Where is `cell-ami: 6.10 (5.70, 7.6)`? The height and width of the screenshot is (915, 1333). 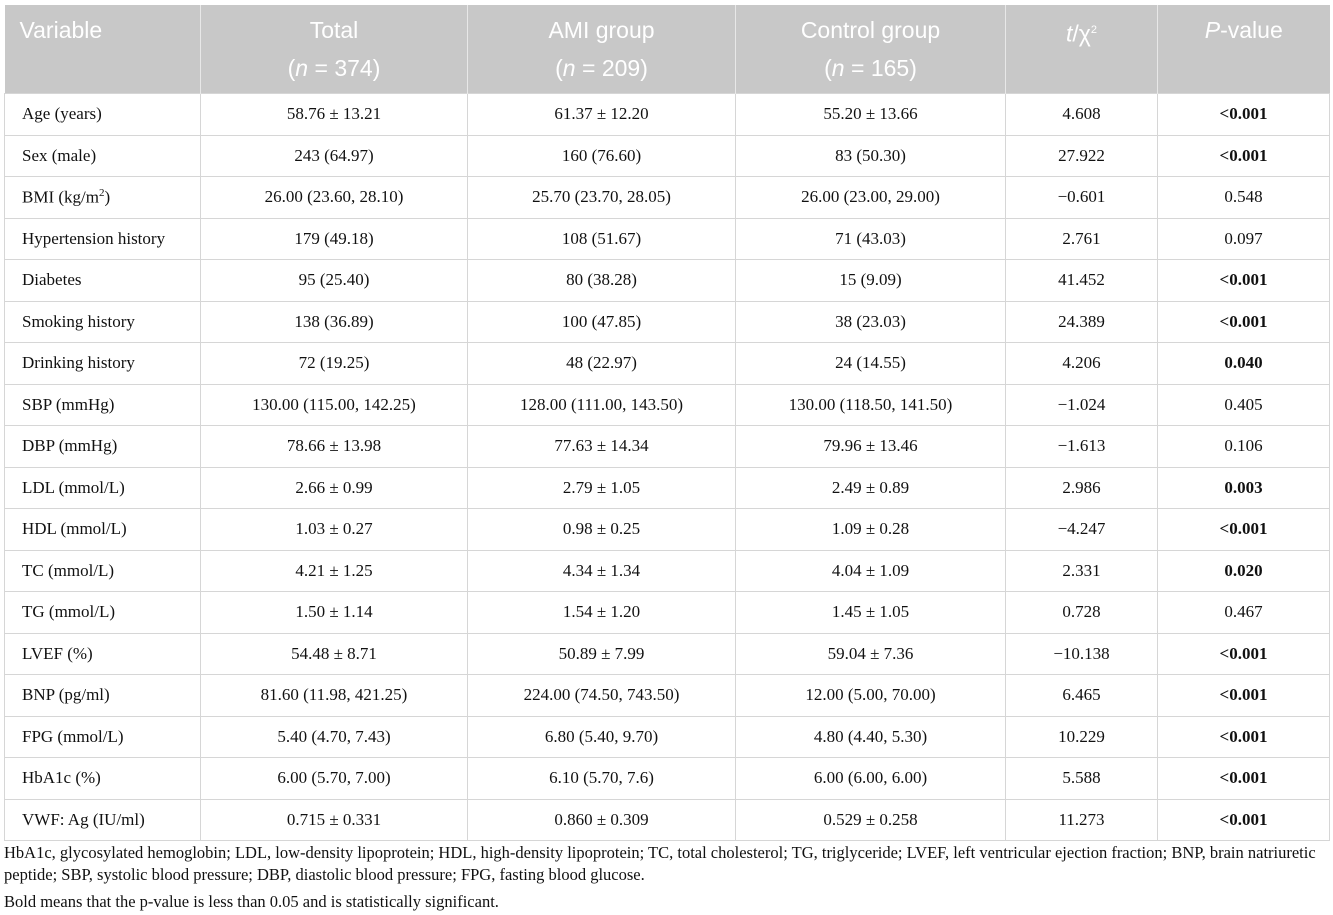 cell-ami: 6.10 (5.70, 7.6) is located at coordinates (601, 778).